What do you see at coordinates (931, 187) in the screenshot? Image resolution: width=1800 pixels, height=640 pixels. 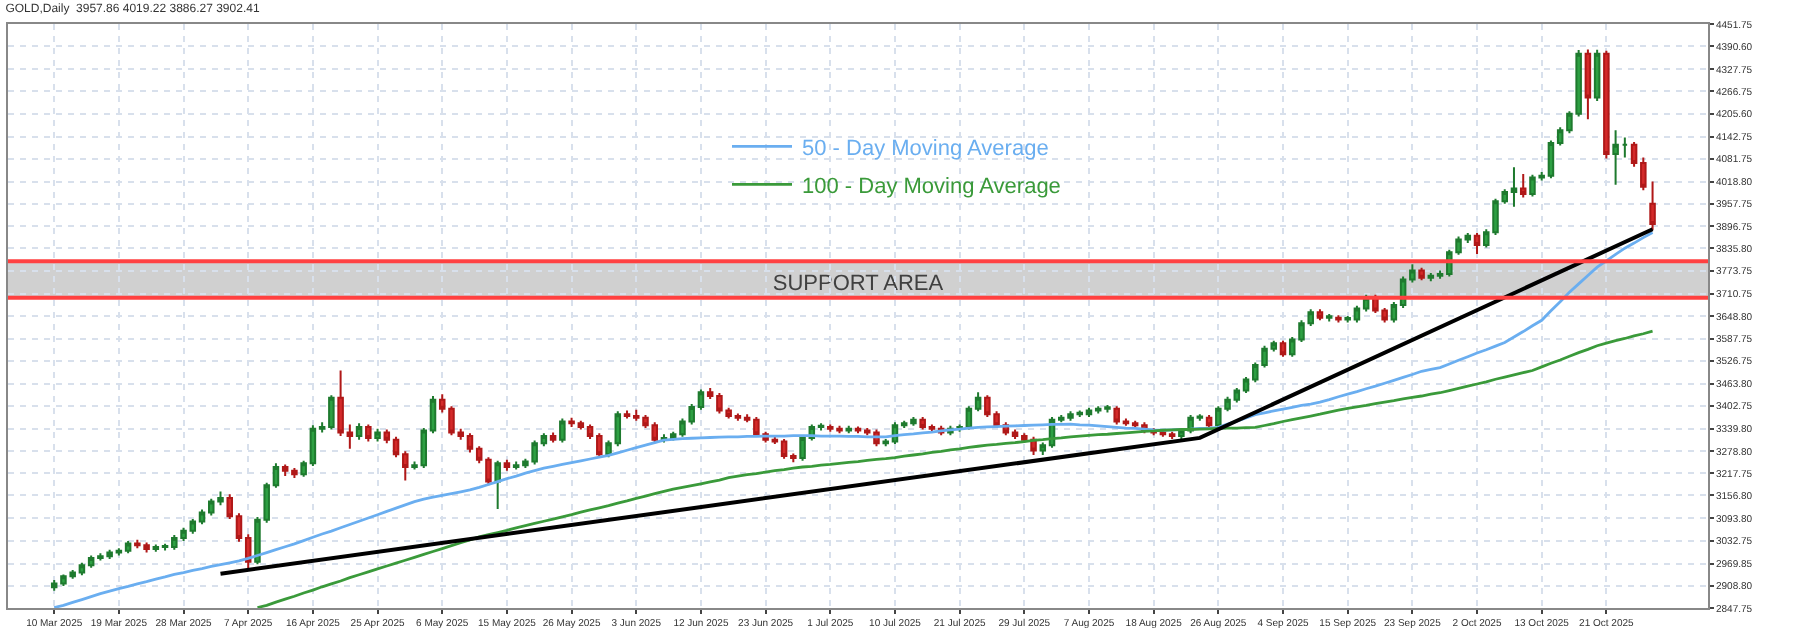 I see `legend-label: 100 - Day Moving Average` at bounding box center [931, 187].